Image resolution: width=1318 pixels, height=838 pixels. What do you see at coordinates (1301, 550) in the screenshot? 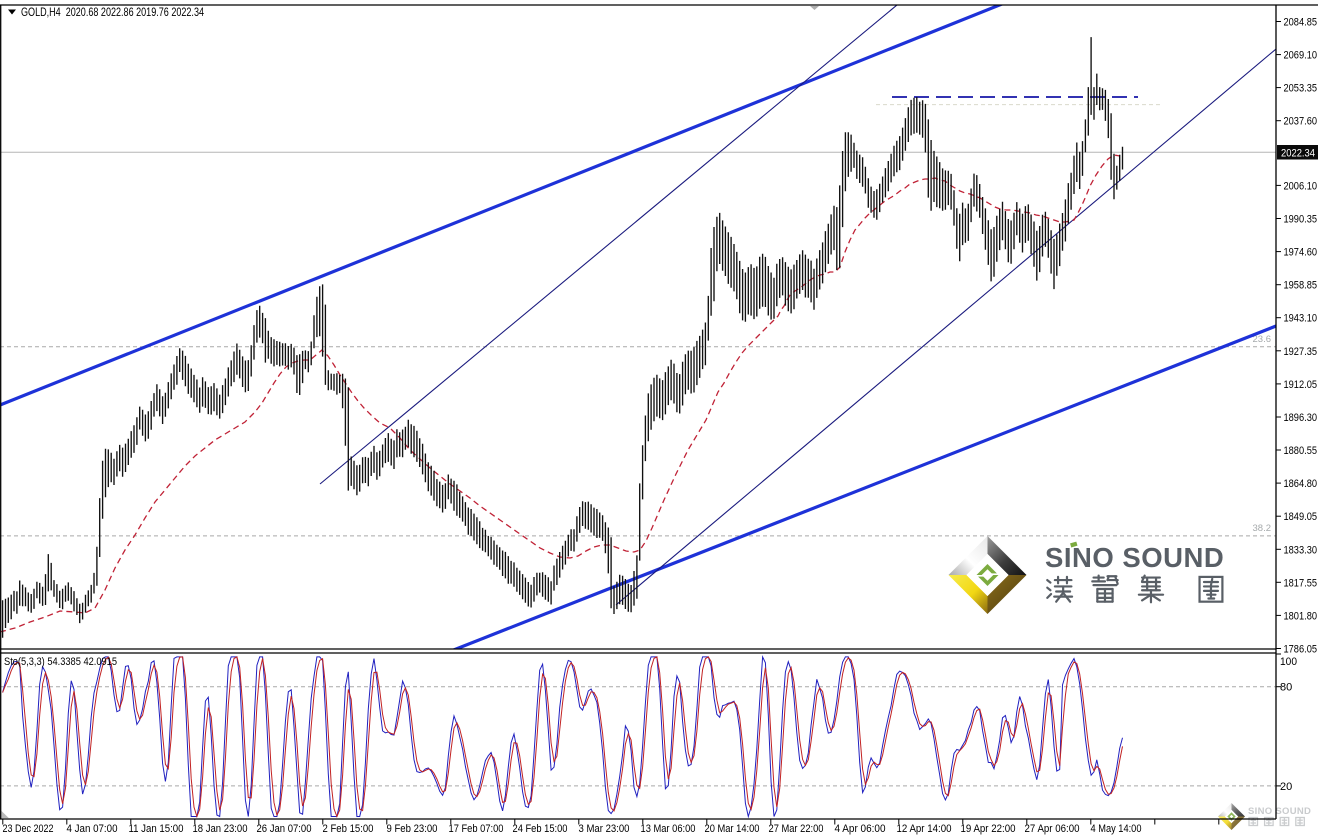
I see `svg-text: 1833.30` at bounding box center [1301, 550].